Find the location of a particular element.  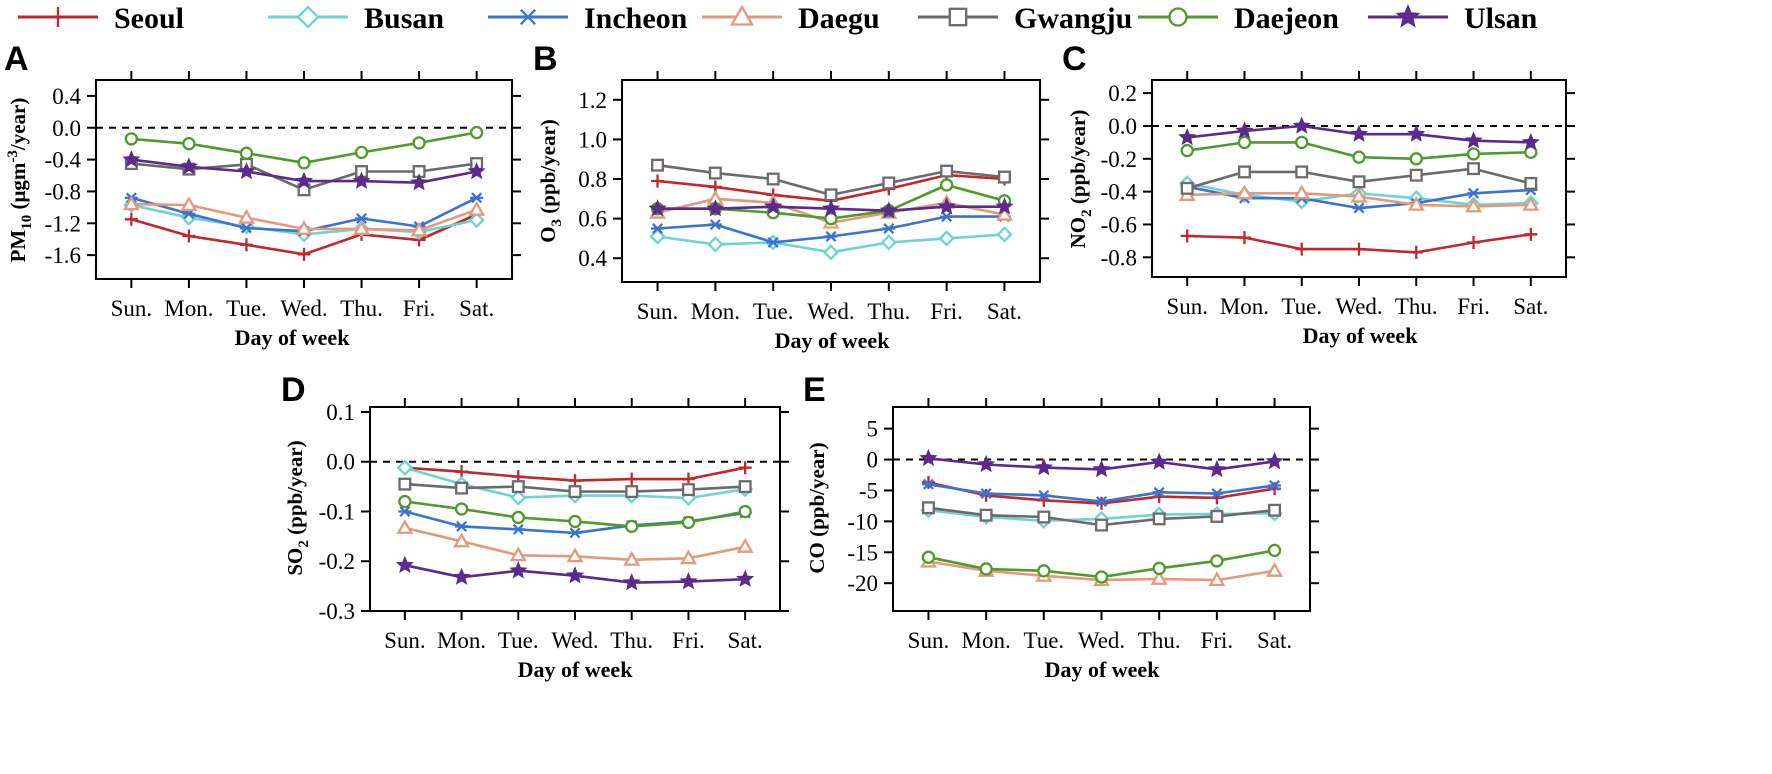

y-axis: -0.8 -0.6 -0.4 -0.2 0.0 0.2 is located at coordinates (1338, 175).